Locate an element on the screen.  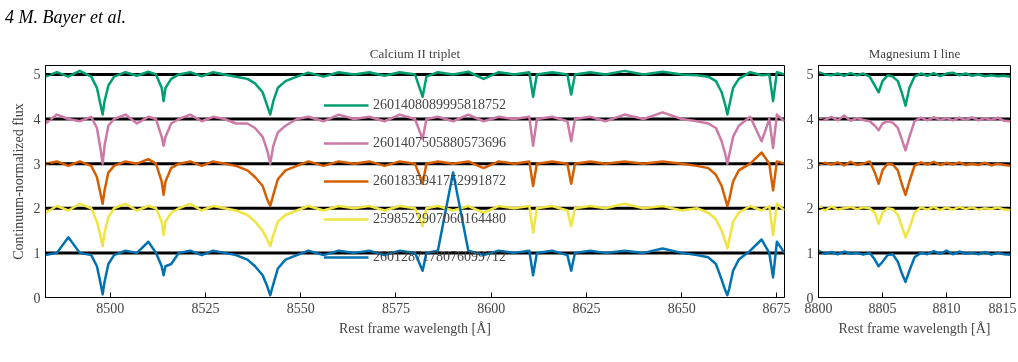
x-tick-label: 8810 is located at coordinates (946, 308).